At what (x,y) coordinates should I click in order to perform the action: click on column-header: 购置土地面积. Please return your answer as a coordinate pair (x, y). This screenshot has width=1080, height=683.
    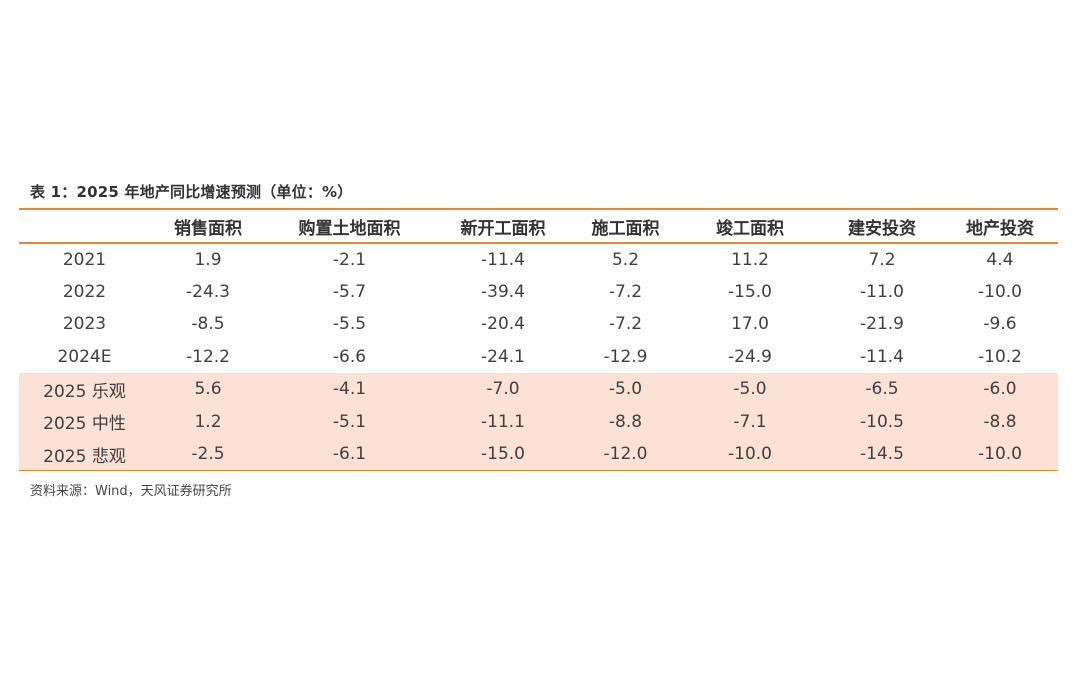
    Looking at the image, I should click on (349, 226).